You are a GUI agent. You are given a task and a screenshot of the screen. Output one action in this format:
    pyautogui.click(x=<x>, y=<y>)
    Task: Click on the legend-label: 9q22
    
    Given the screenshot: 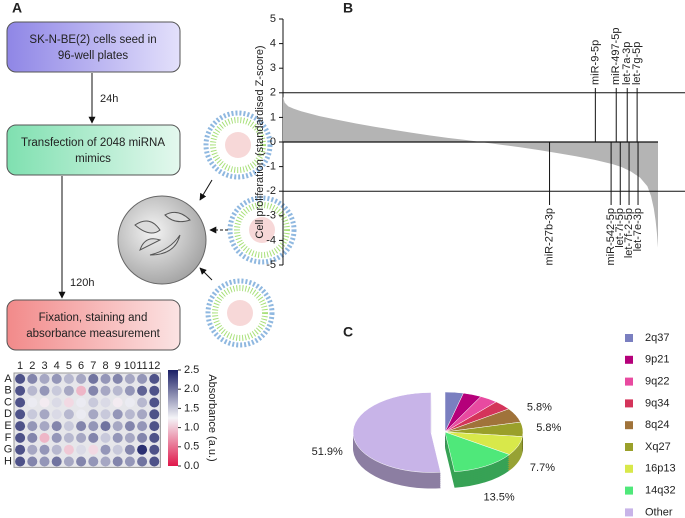 What is the action you would take?
    pyautogui.click(x=657, y=382)
    